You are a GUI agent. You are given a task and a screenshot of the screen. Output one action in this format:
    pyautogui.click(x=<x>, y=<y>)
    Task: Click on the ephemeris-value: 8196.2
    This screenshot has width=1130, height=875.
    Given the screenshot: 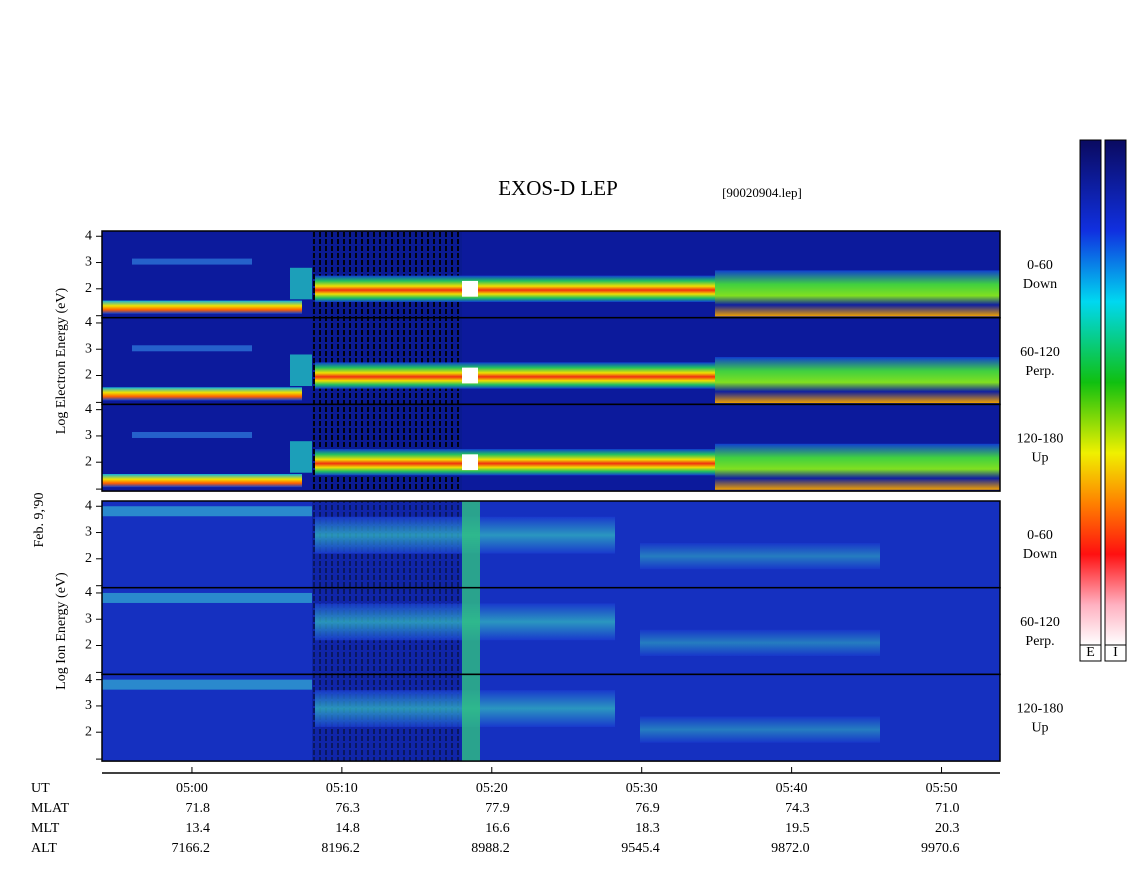 What is the action you would take?
    pyautogui.click(x=340, y=848)
    